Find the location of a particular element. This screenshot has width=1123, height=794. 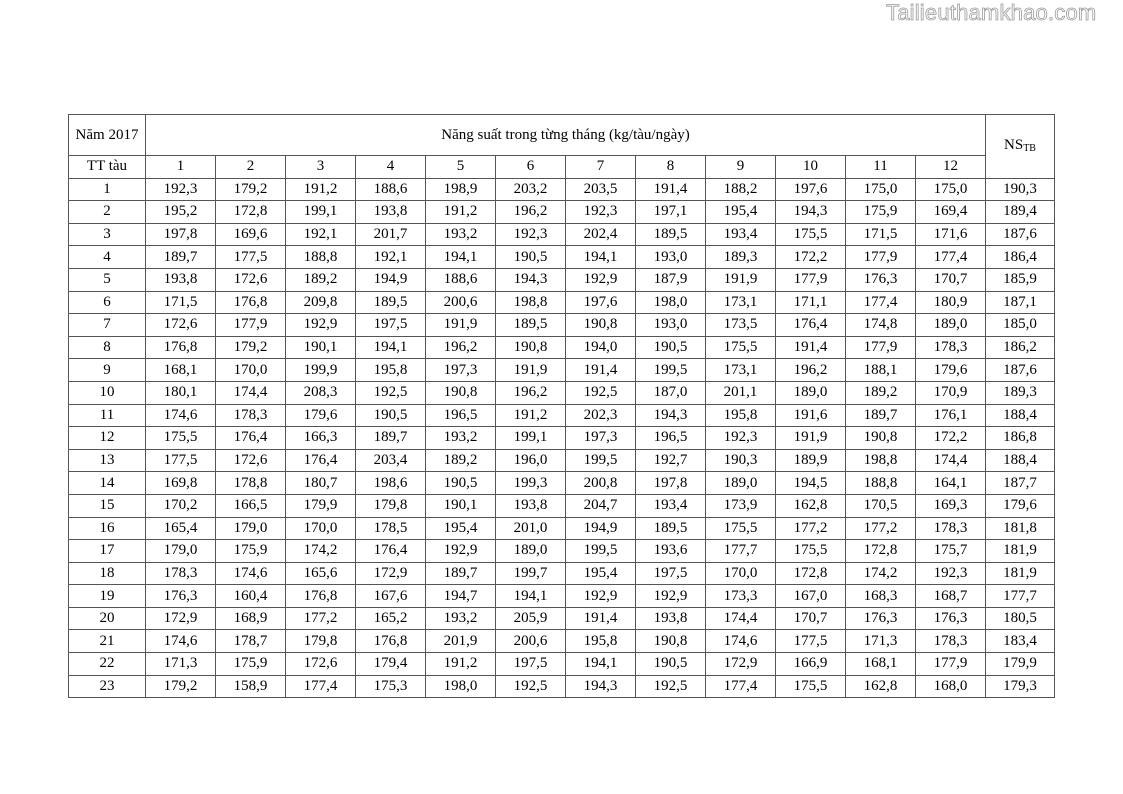

monthly-value: 176,1 is located at coordinates (950, 415).